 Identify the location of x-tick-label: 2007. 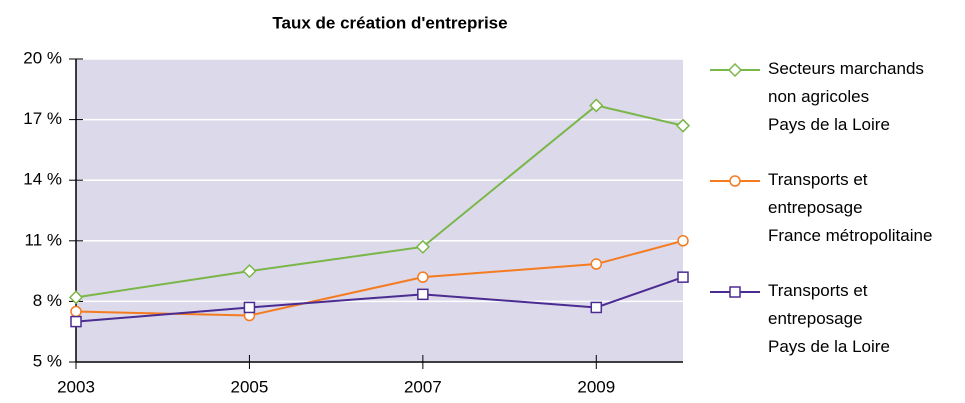
(423, 386).